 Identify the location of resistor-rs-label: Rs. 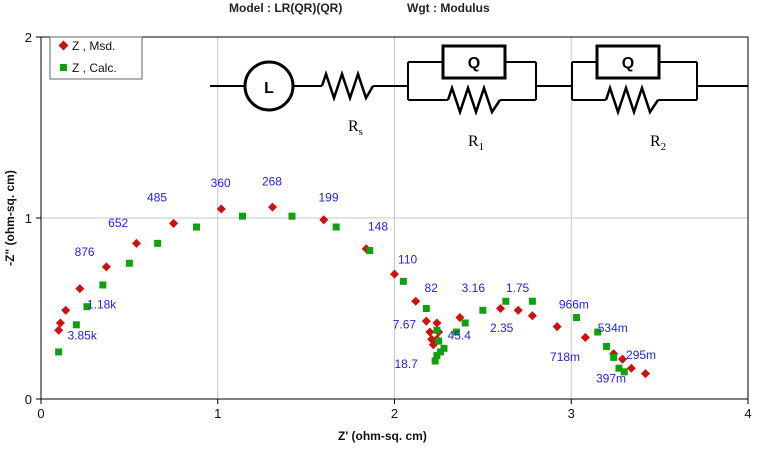
(355, 128).